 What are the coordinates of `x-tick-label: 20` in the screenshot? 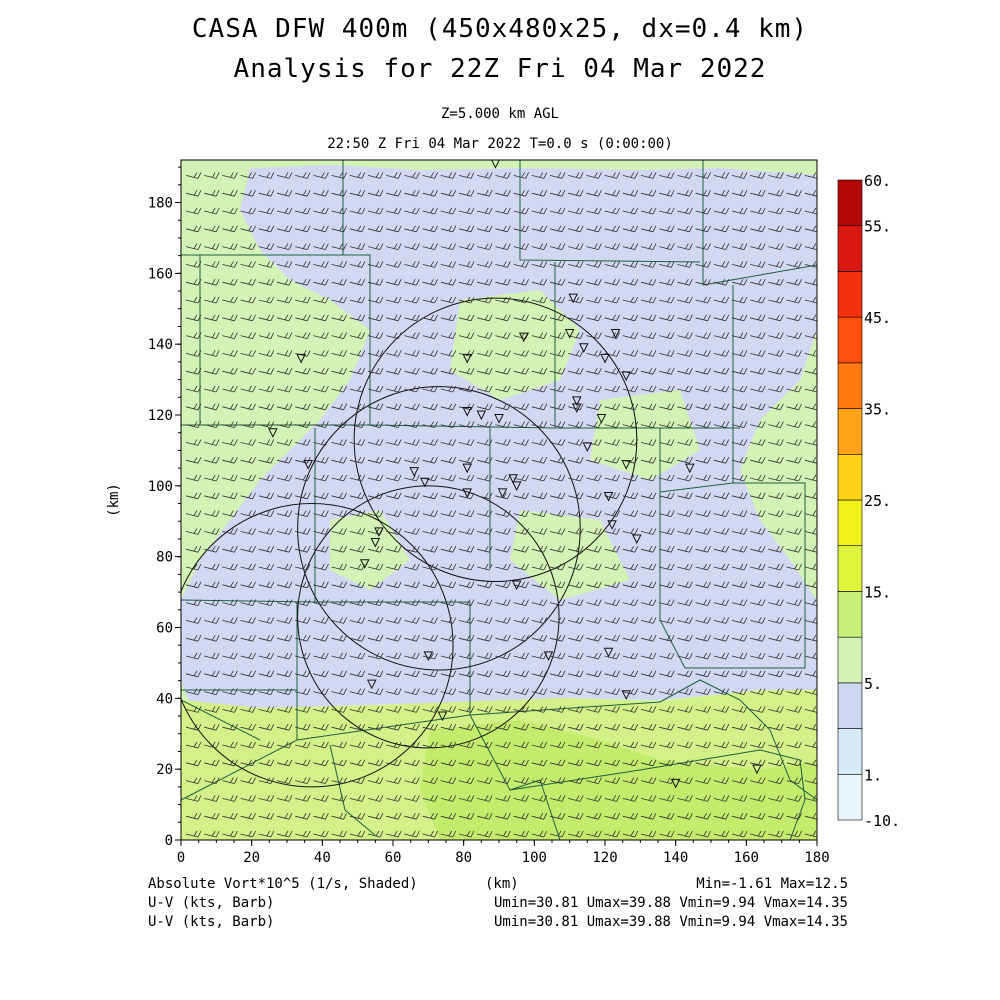 It's located at (251, 858).